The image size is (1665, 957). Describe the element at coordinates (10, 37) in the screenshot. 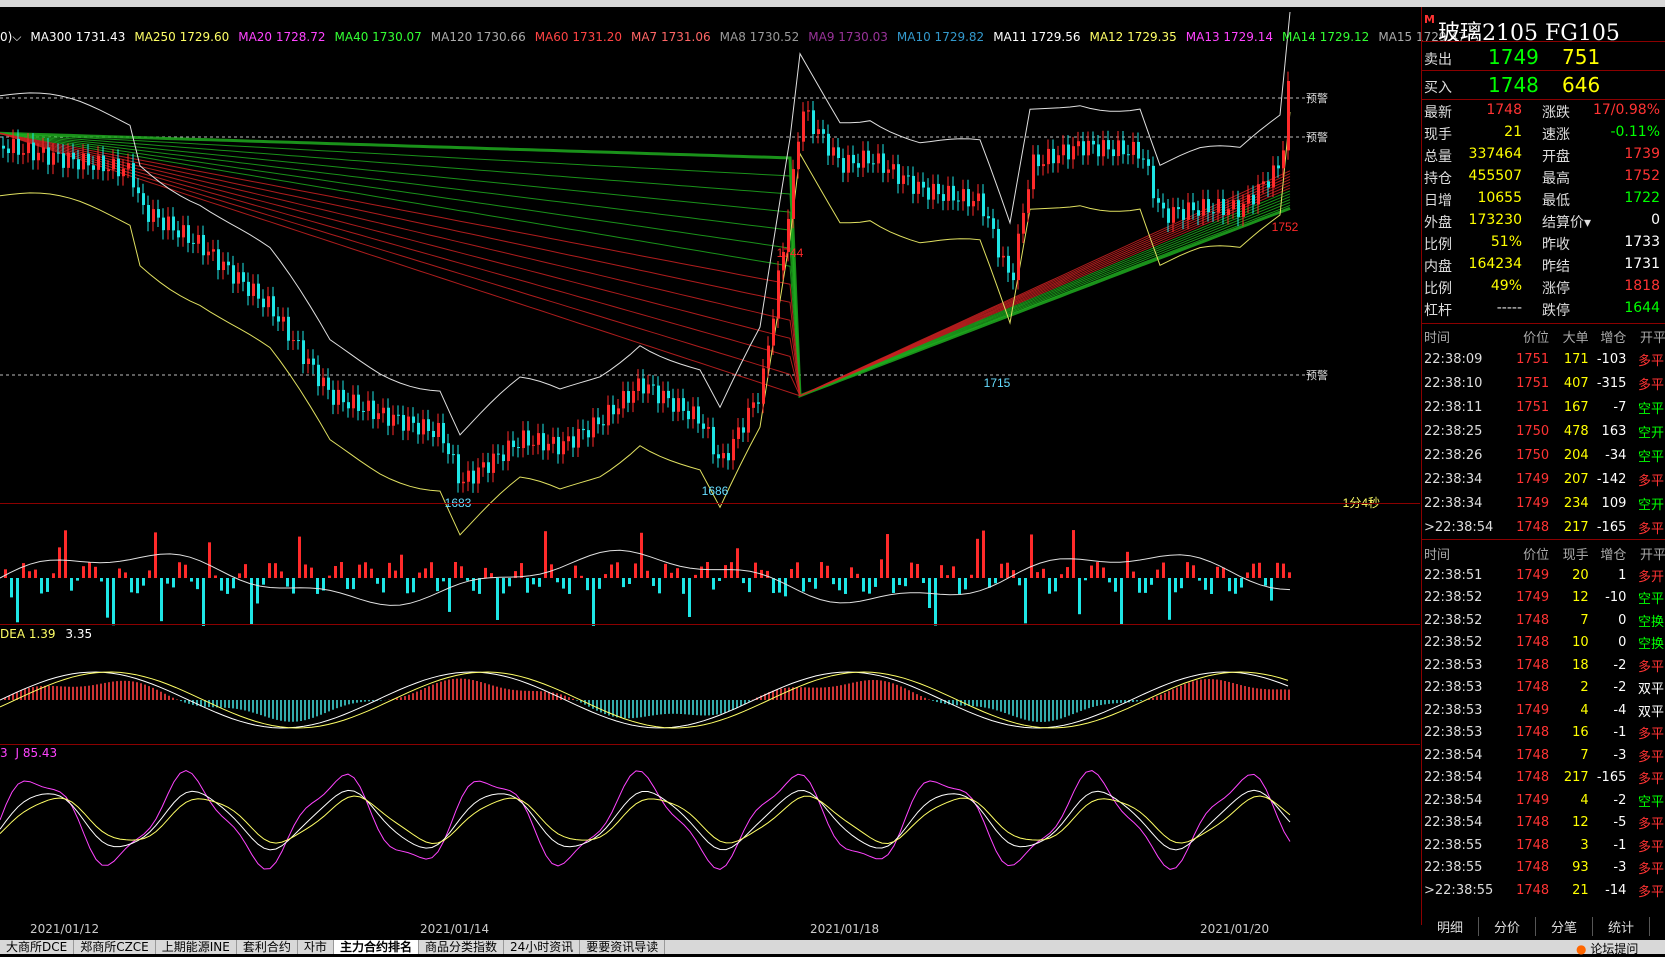

I see `legend-dropdown: 0)⌵` at that location.